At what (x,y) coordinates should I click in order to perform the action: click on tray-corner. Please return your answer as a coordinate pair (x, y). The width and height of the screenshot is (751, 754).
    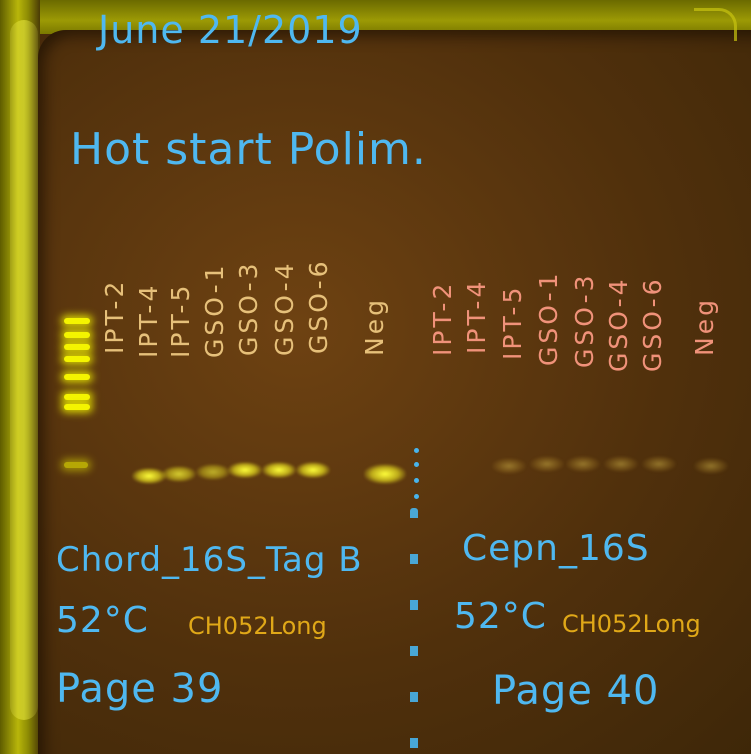
    Looking at the image, I should click on (715, 24).